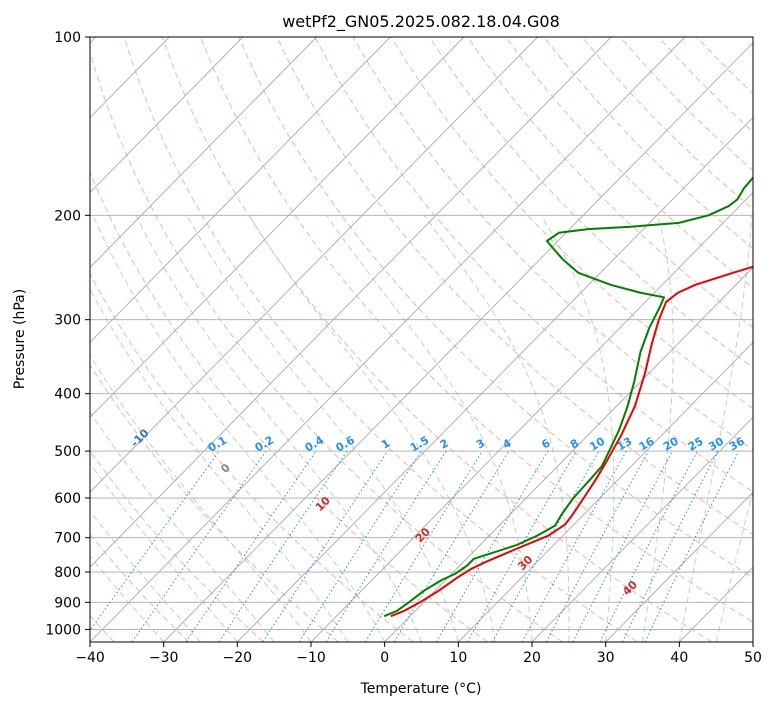 The image size is (775, 708). What do you see at coordinates (458, 658) in the screenshot?
I see `x-tick-label: 10` at bounding box center [458, 658].